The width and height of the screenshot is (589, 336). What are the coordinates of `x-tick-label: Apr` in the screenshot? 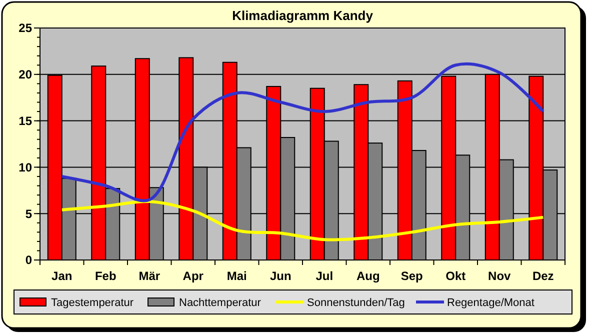 It's located at (193, 276).